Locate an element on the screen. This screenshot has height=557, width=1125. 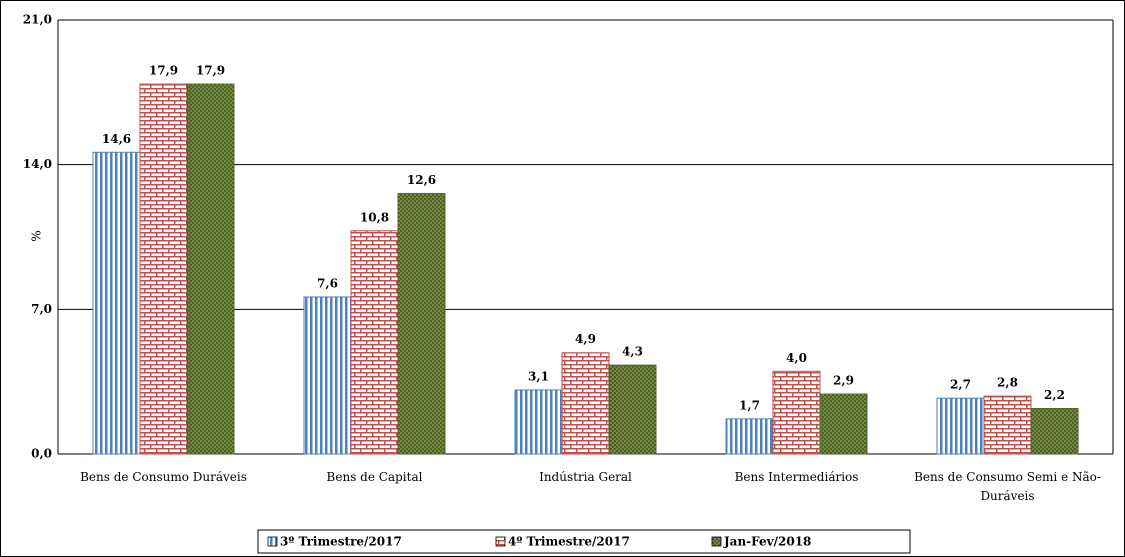
y-tick-label: 0,0 is located at coordinates (41, 454).